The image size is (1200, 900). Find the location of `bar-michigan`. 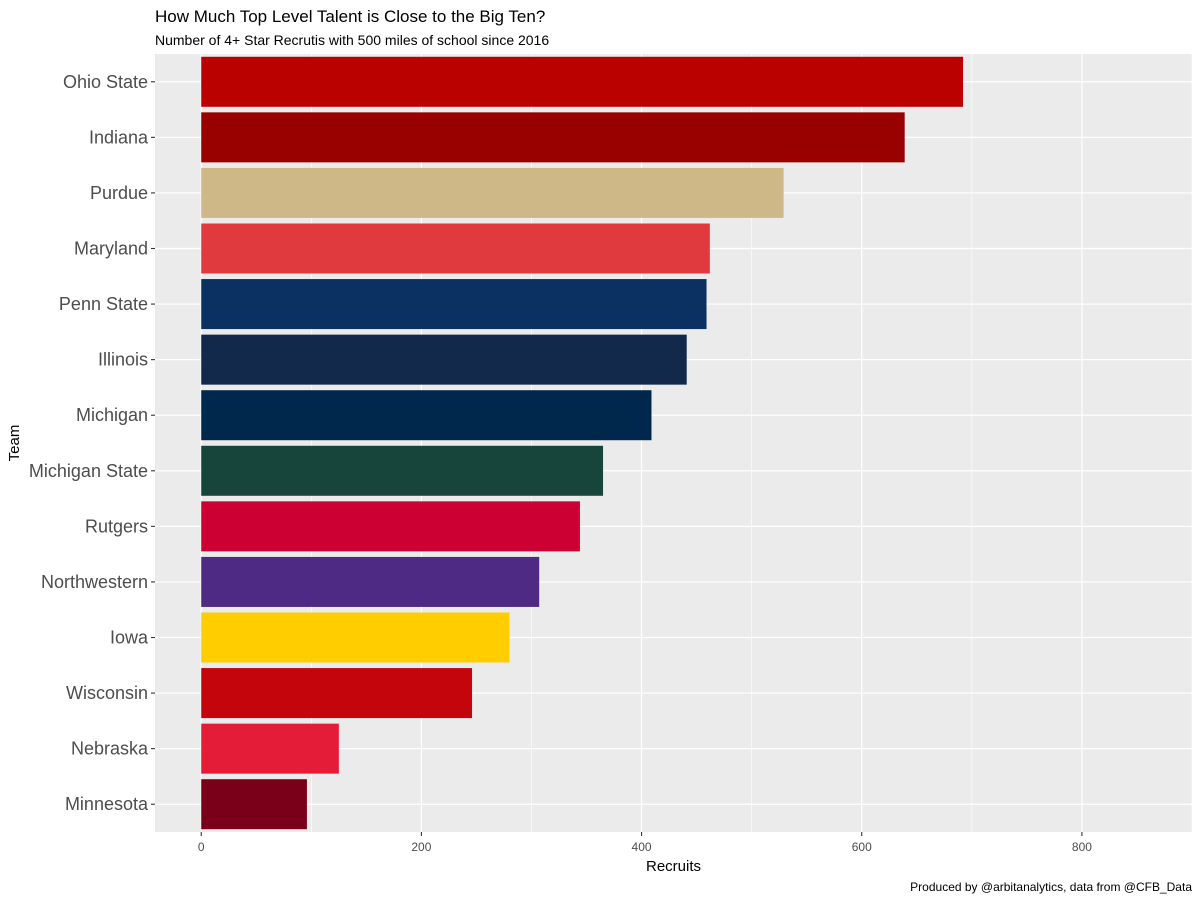

bar-michigan is located at coordinates (426, 415).